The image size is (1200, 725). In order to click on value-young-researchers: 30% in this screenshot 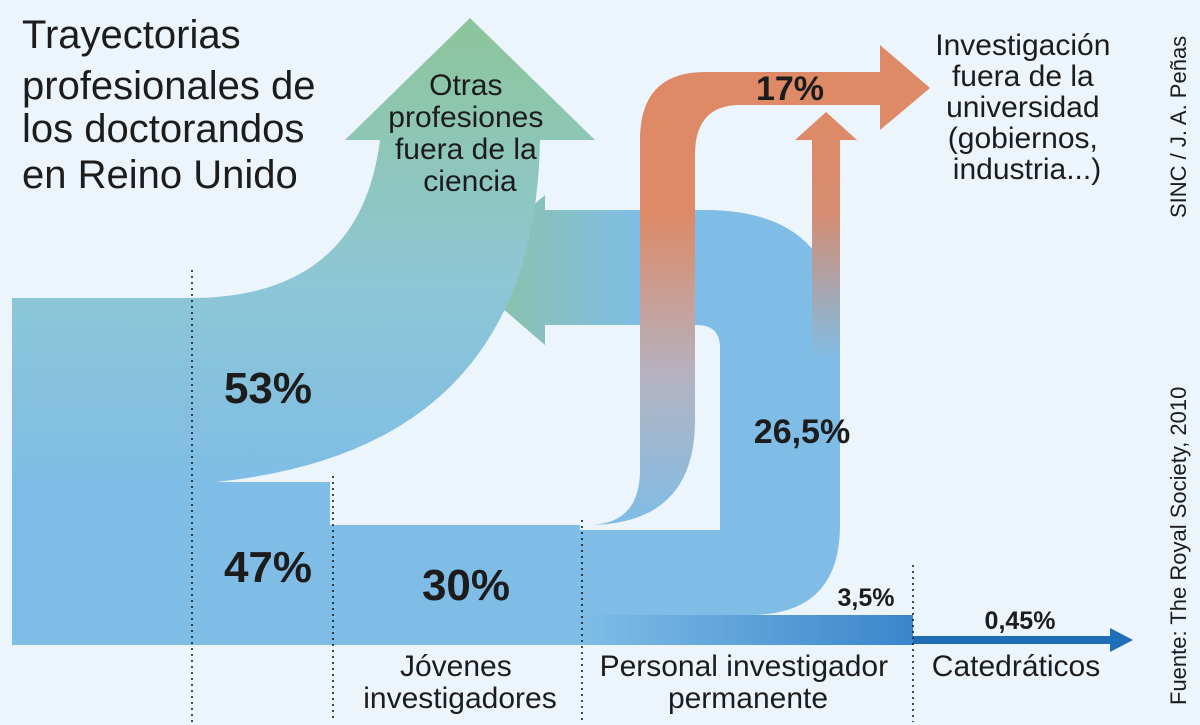, I will do `click(466, 585)`.